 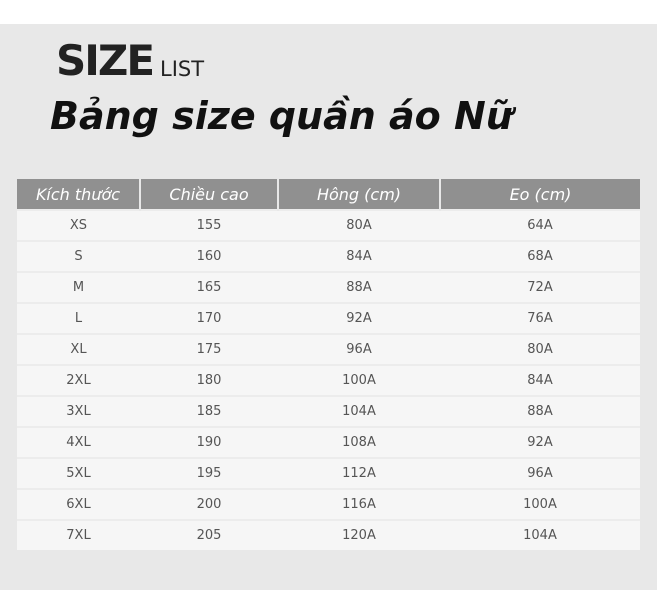 I want to click on cell-height: 160, so click(x=209, y=256).